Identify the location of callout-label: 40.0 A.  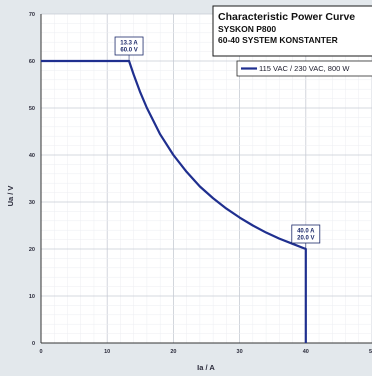
(306, 232).